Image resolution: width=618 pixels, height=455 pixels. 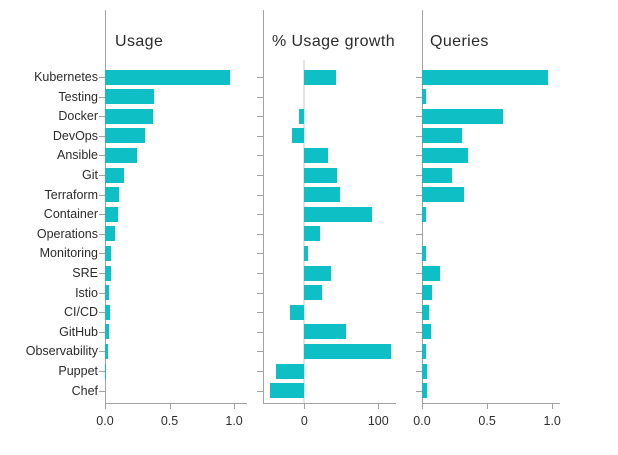 What do you see at coordinates (85, 273) in the screenshot?
I see `category-label: SRE` at bounding box center [85, 273].